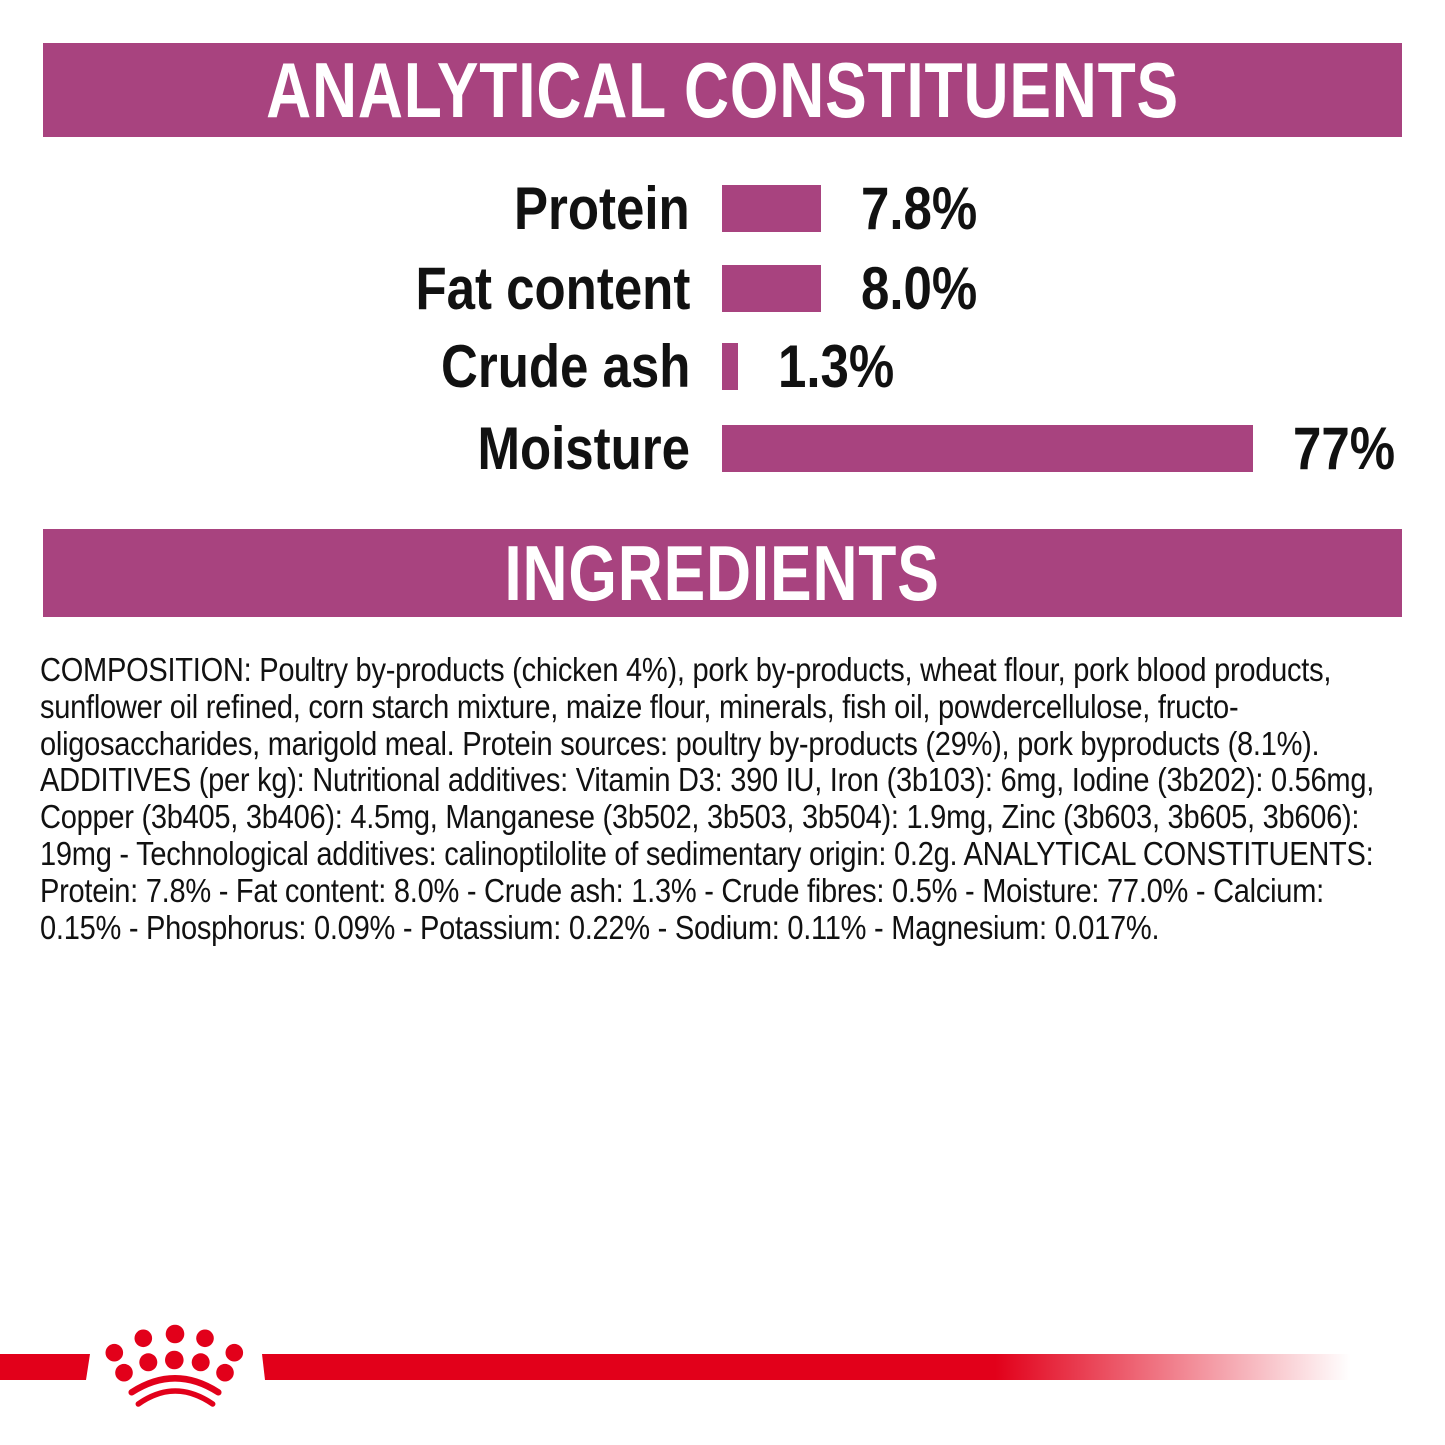 Image resolution: width=1445 pixels, height=1445 pixels. I want to click on chart-category-label: Fat content, so click(552, 288).